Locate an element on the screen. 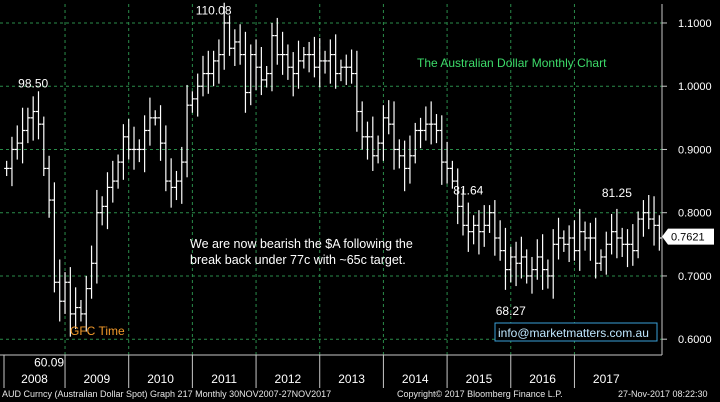 This screenshot has width=720, height=402. footer-timestamp: 27-Nov-2017 08:22:30 is located at coordinates (663, 394).